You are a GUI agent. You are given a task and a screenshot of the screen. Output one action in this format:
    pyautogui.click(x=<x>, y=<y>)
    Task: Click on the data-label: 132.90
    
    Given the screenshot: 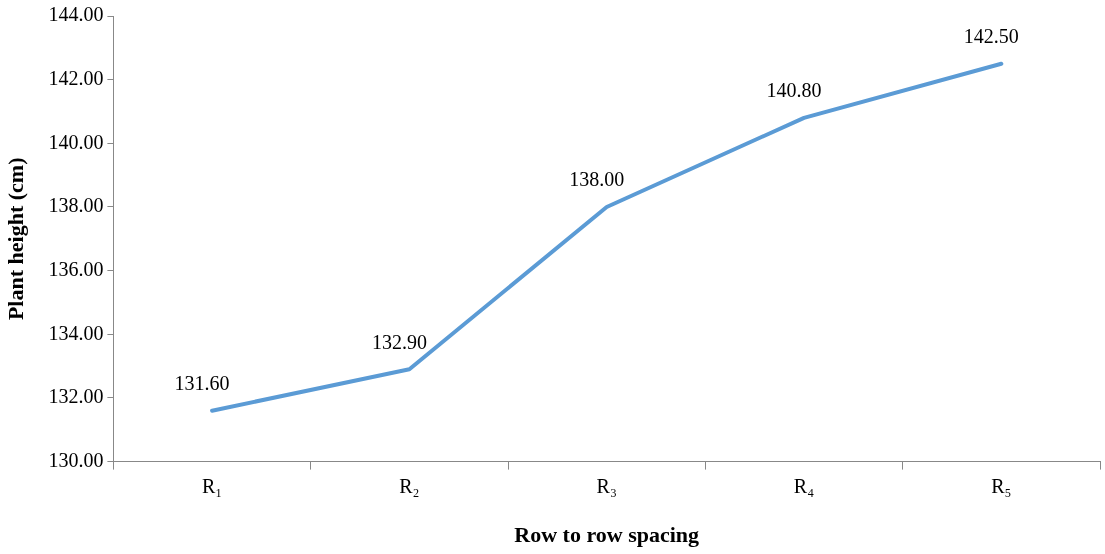 What is the action you would take?
    pyautogui.click(x=399, y=341)
    